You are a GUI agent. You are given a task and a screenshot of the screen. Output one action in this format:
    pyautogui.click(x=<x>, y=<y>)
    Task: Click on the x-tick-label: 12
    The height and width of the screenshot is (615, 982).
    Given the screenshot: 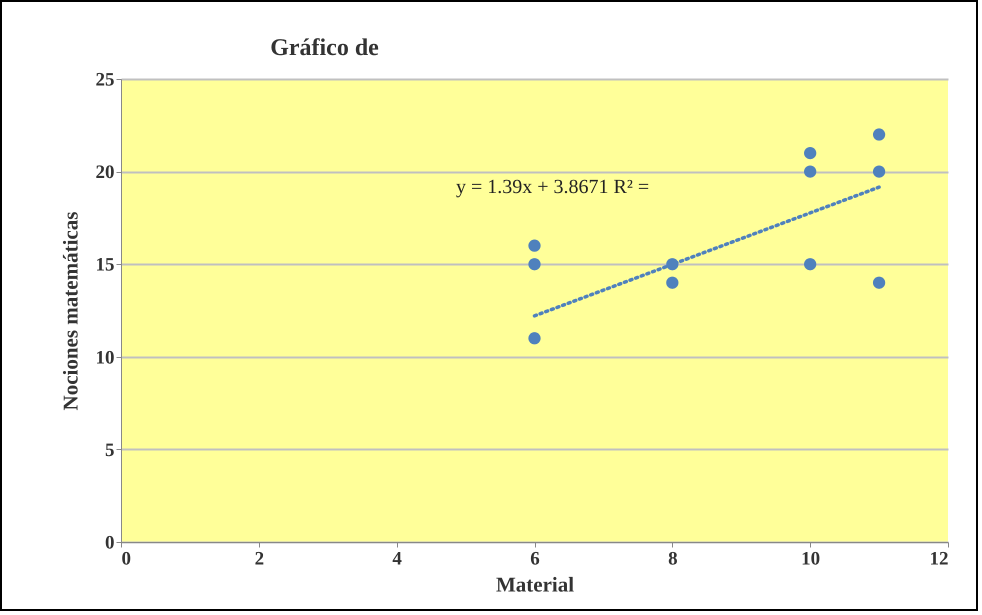 What is the action you would take?
    pyautogui.click(x=939, y=559)
    